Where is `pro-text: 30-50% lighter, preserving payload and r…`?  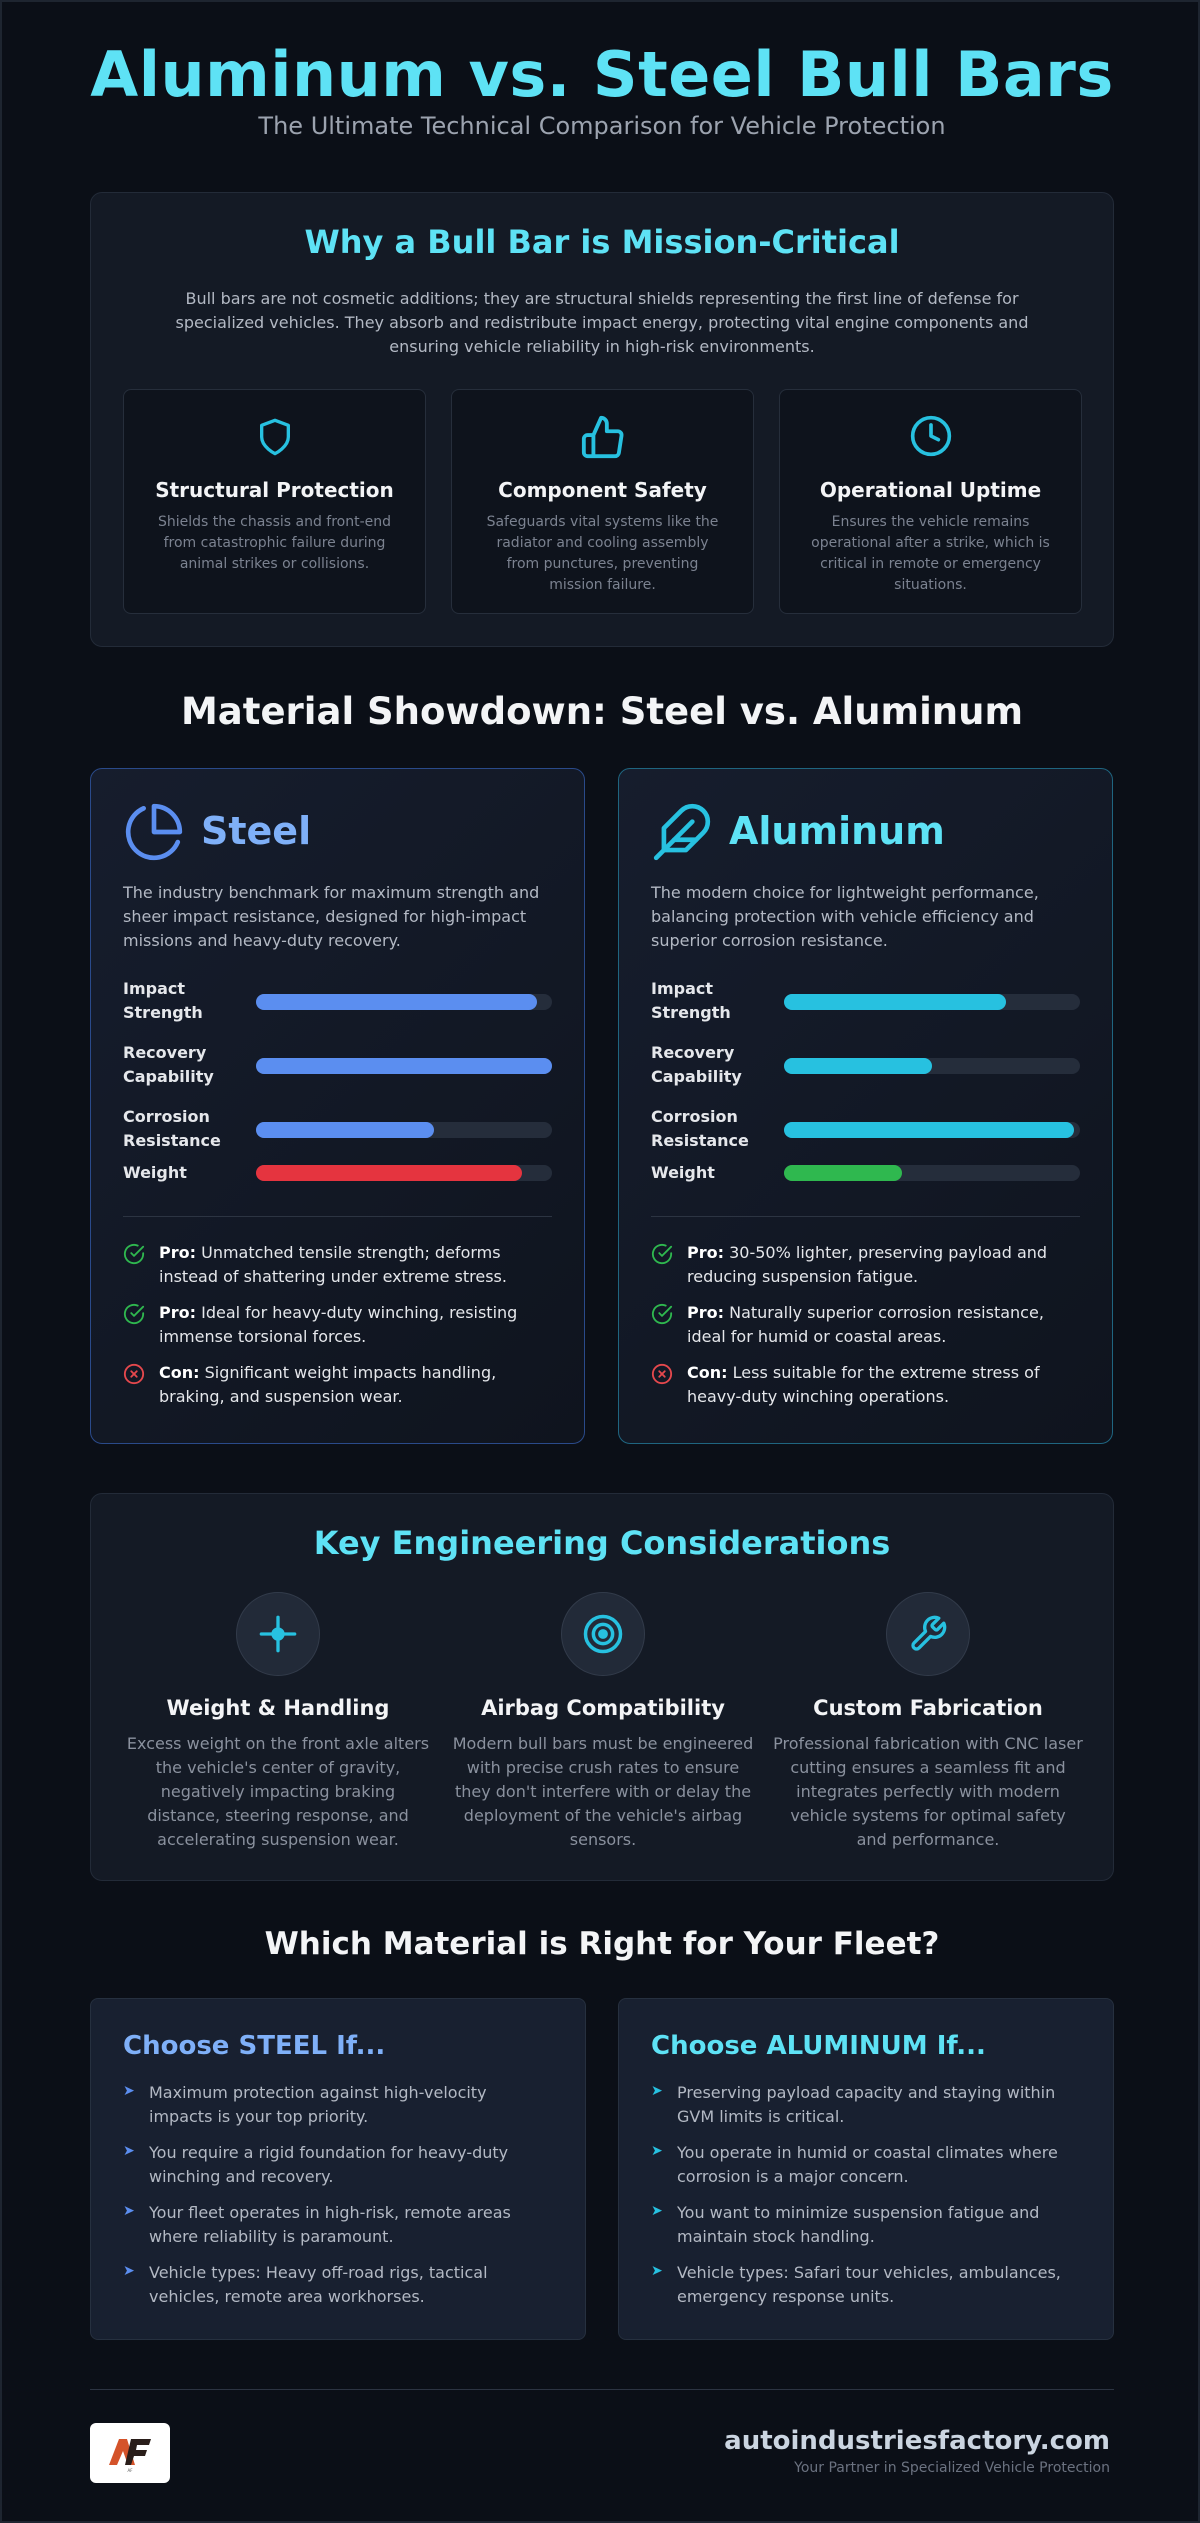 pro-text: 30-50% lighter, preserving payload and r… is located at coordinates (867, 1264).